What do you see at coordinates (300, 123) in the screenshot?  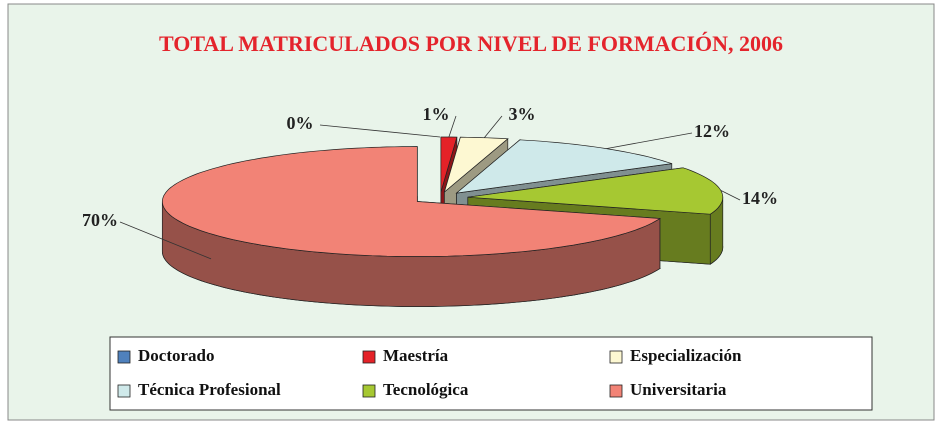 I see `data-label: 0%` at bounding box center [300, 123].